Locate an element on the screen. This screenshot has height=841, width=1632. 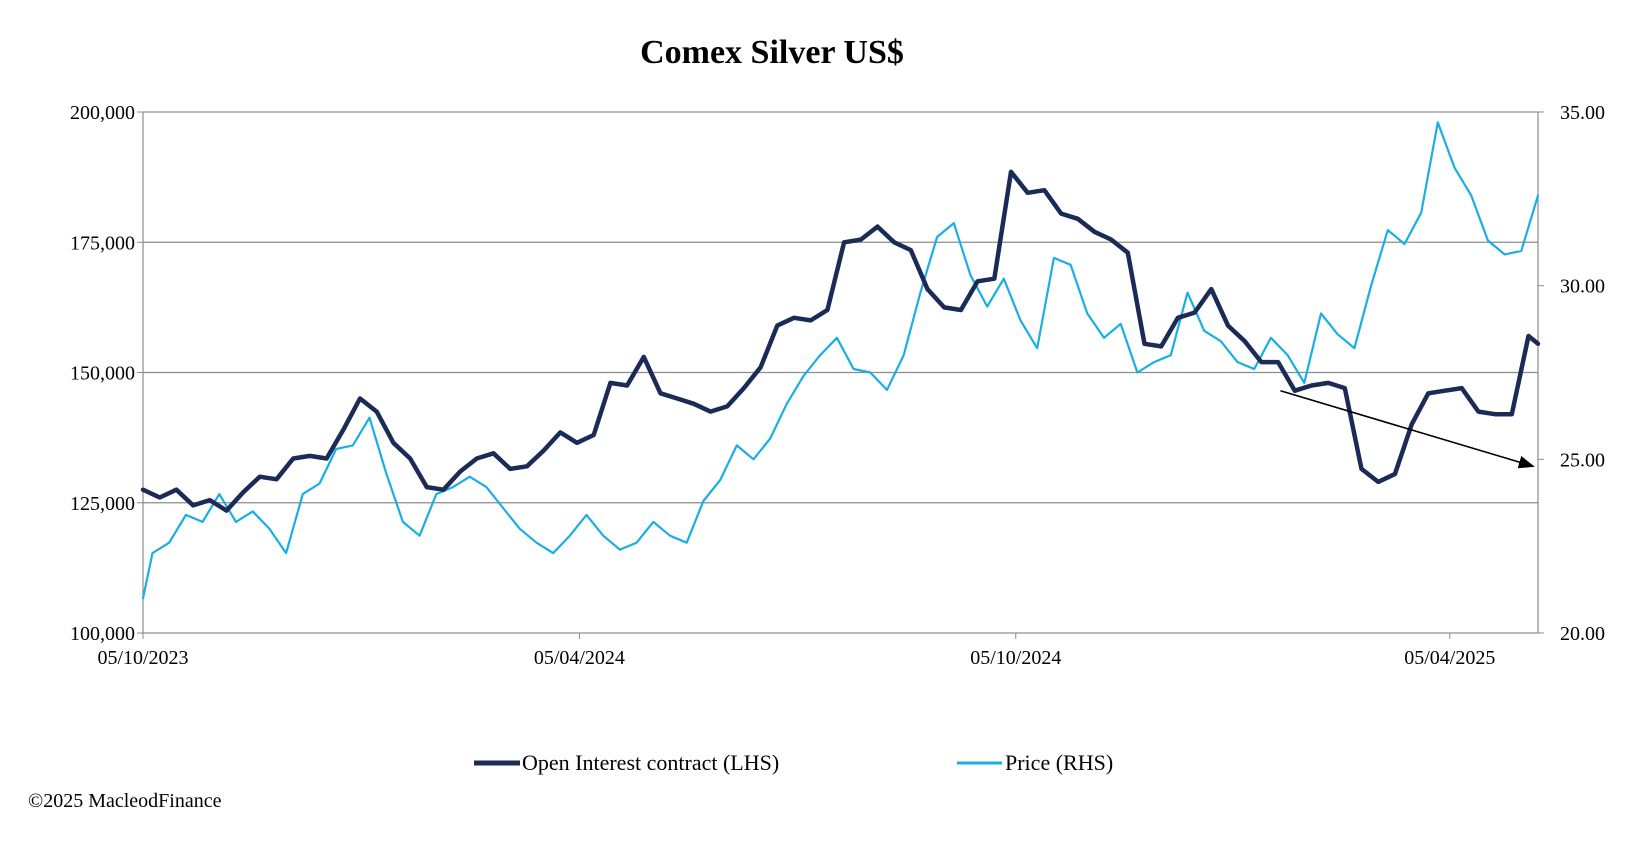
right-tick-label: 35.00 is located at coordinates (1582, 113).